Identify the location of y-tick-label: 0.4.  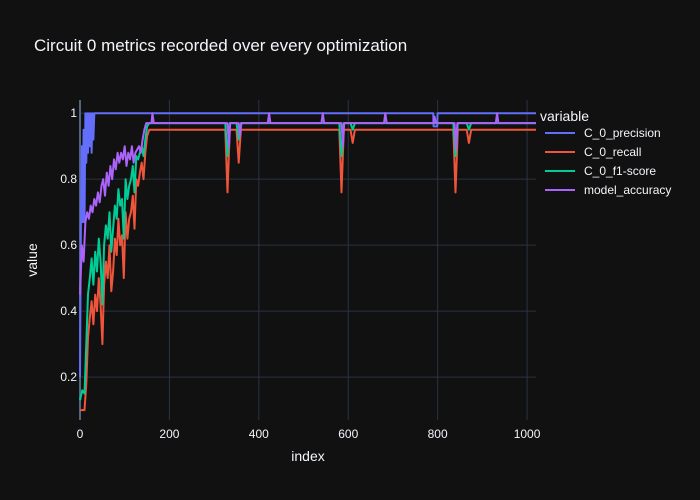
(68, 311).